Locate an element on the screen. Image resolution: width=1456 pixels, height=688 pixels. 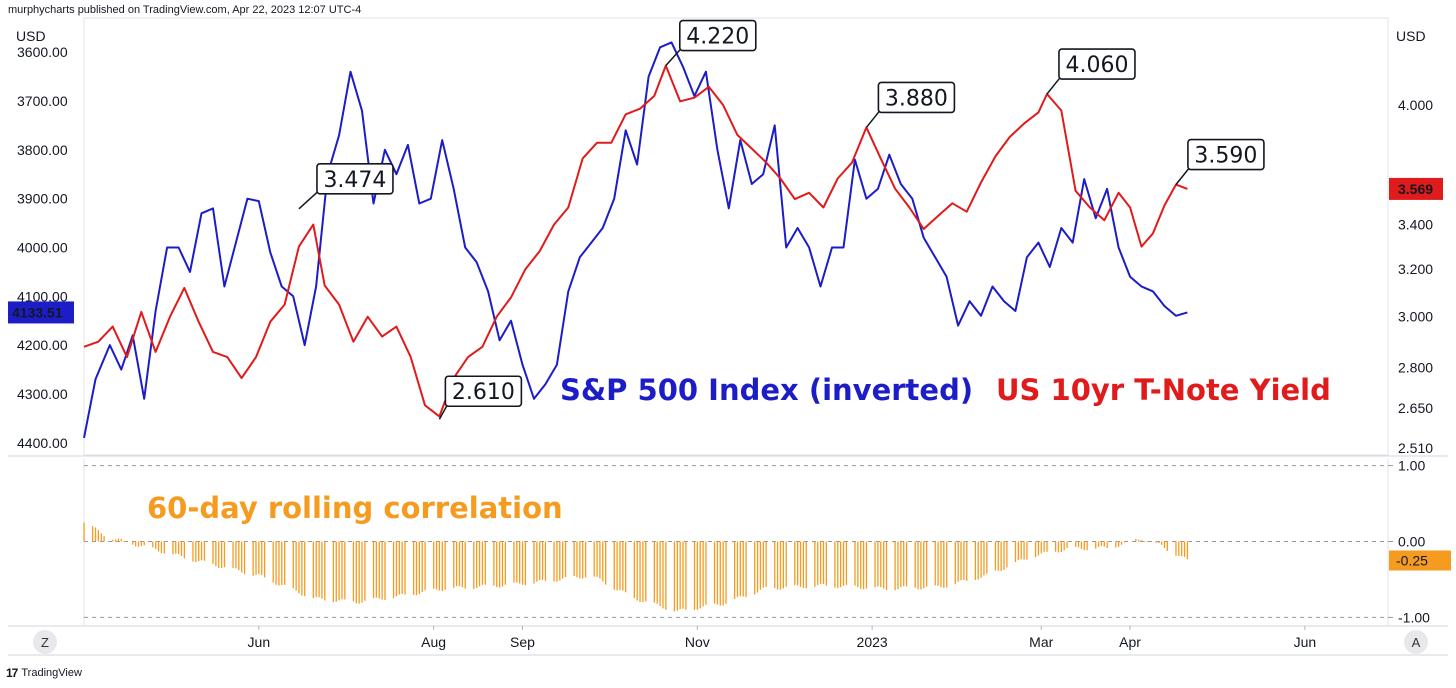
right-axis-tick: 3.200 is located at coordinates (1415, 269).